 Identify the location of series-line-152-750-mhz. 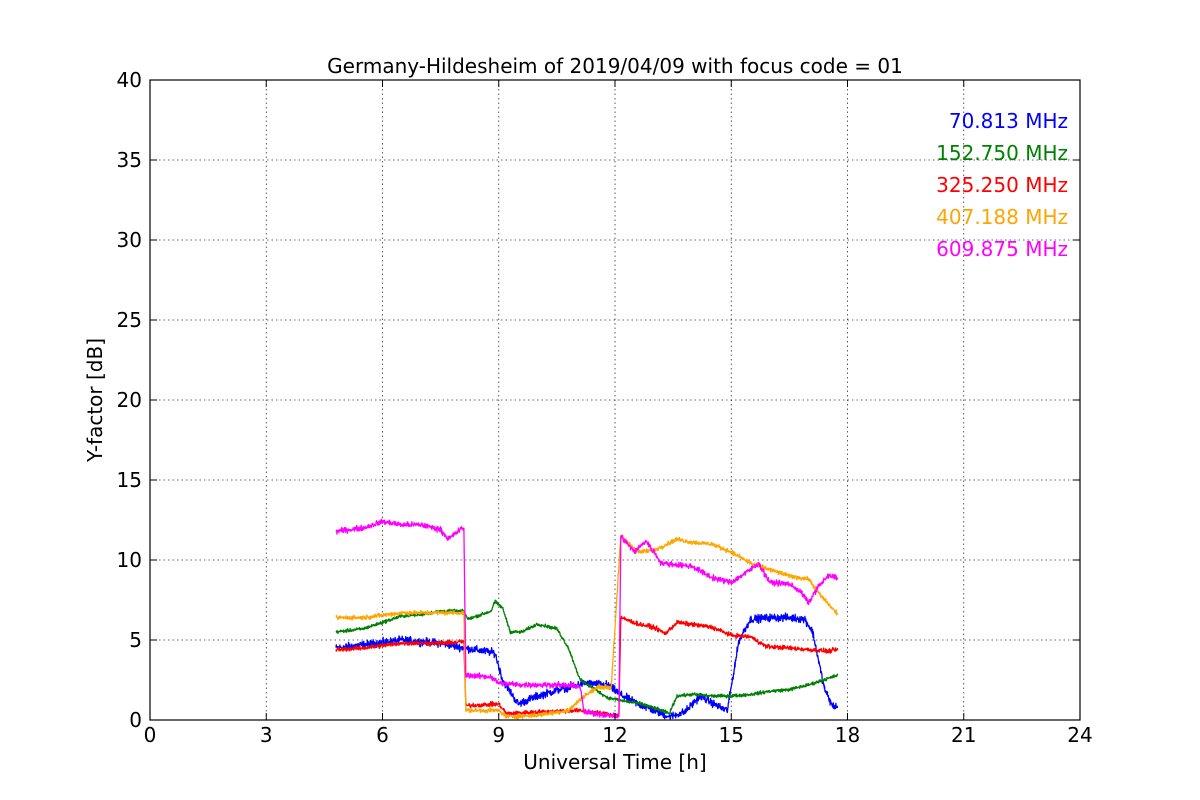
(587, 657).